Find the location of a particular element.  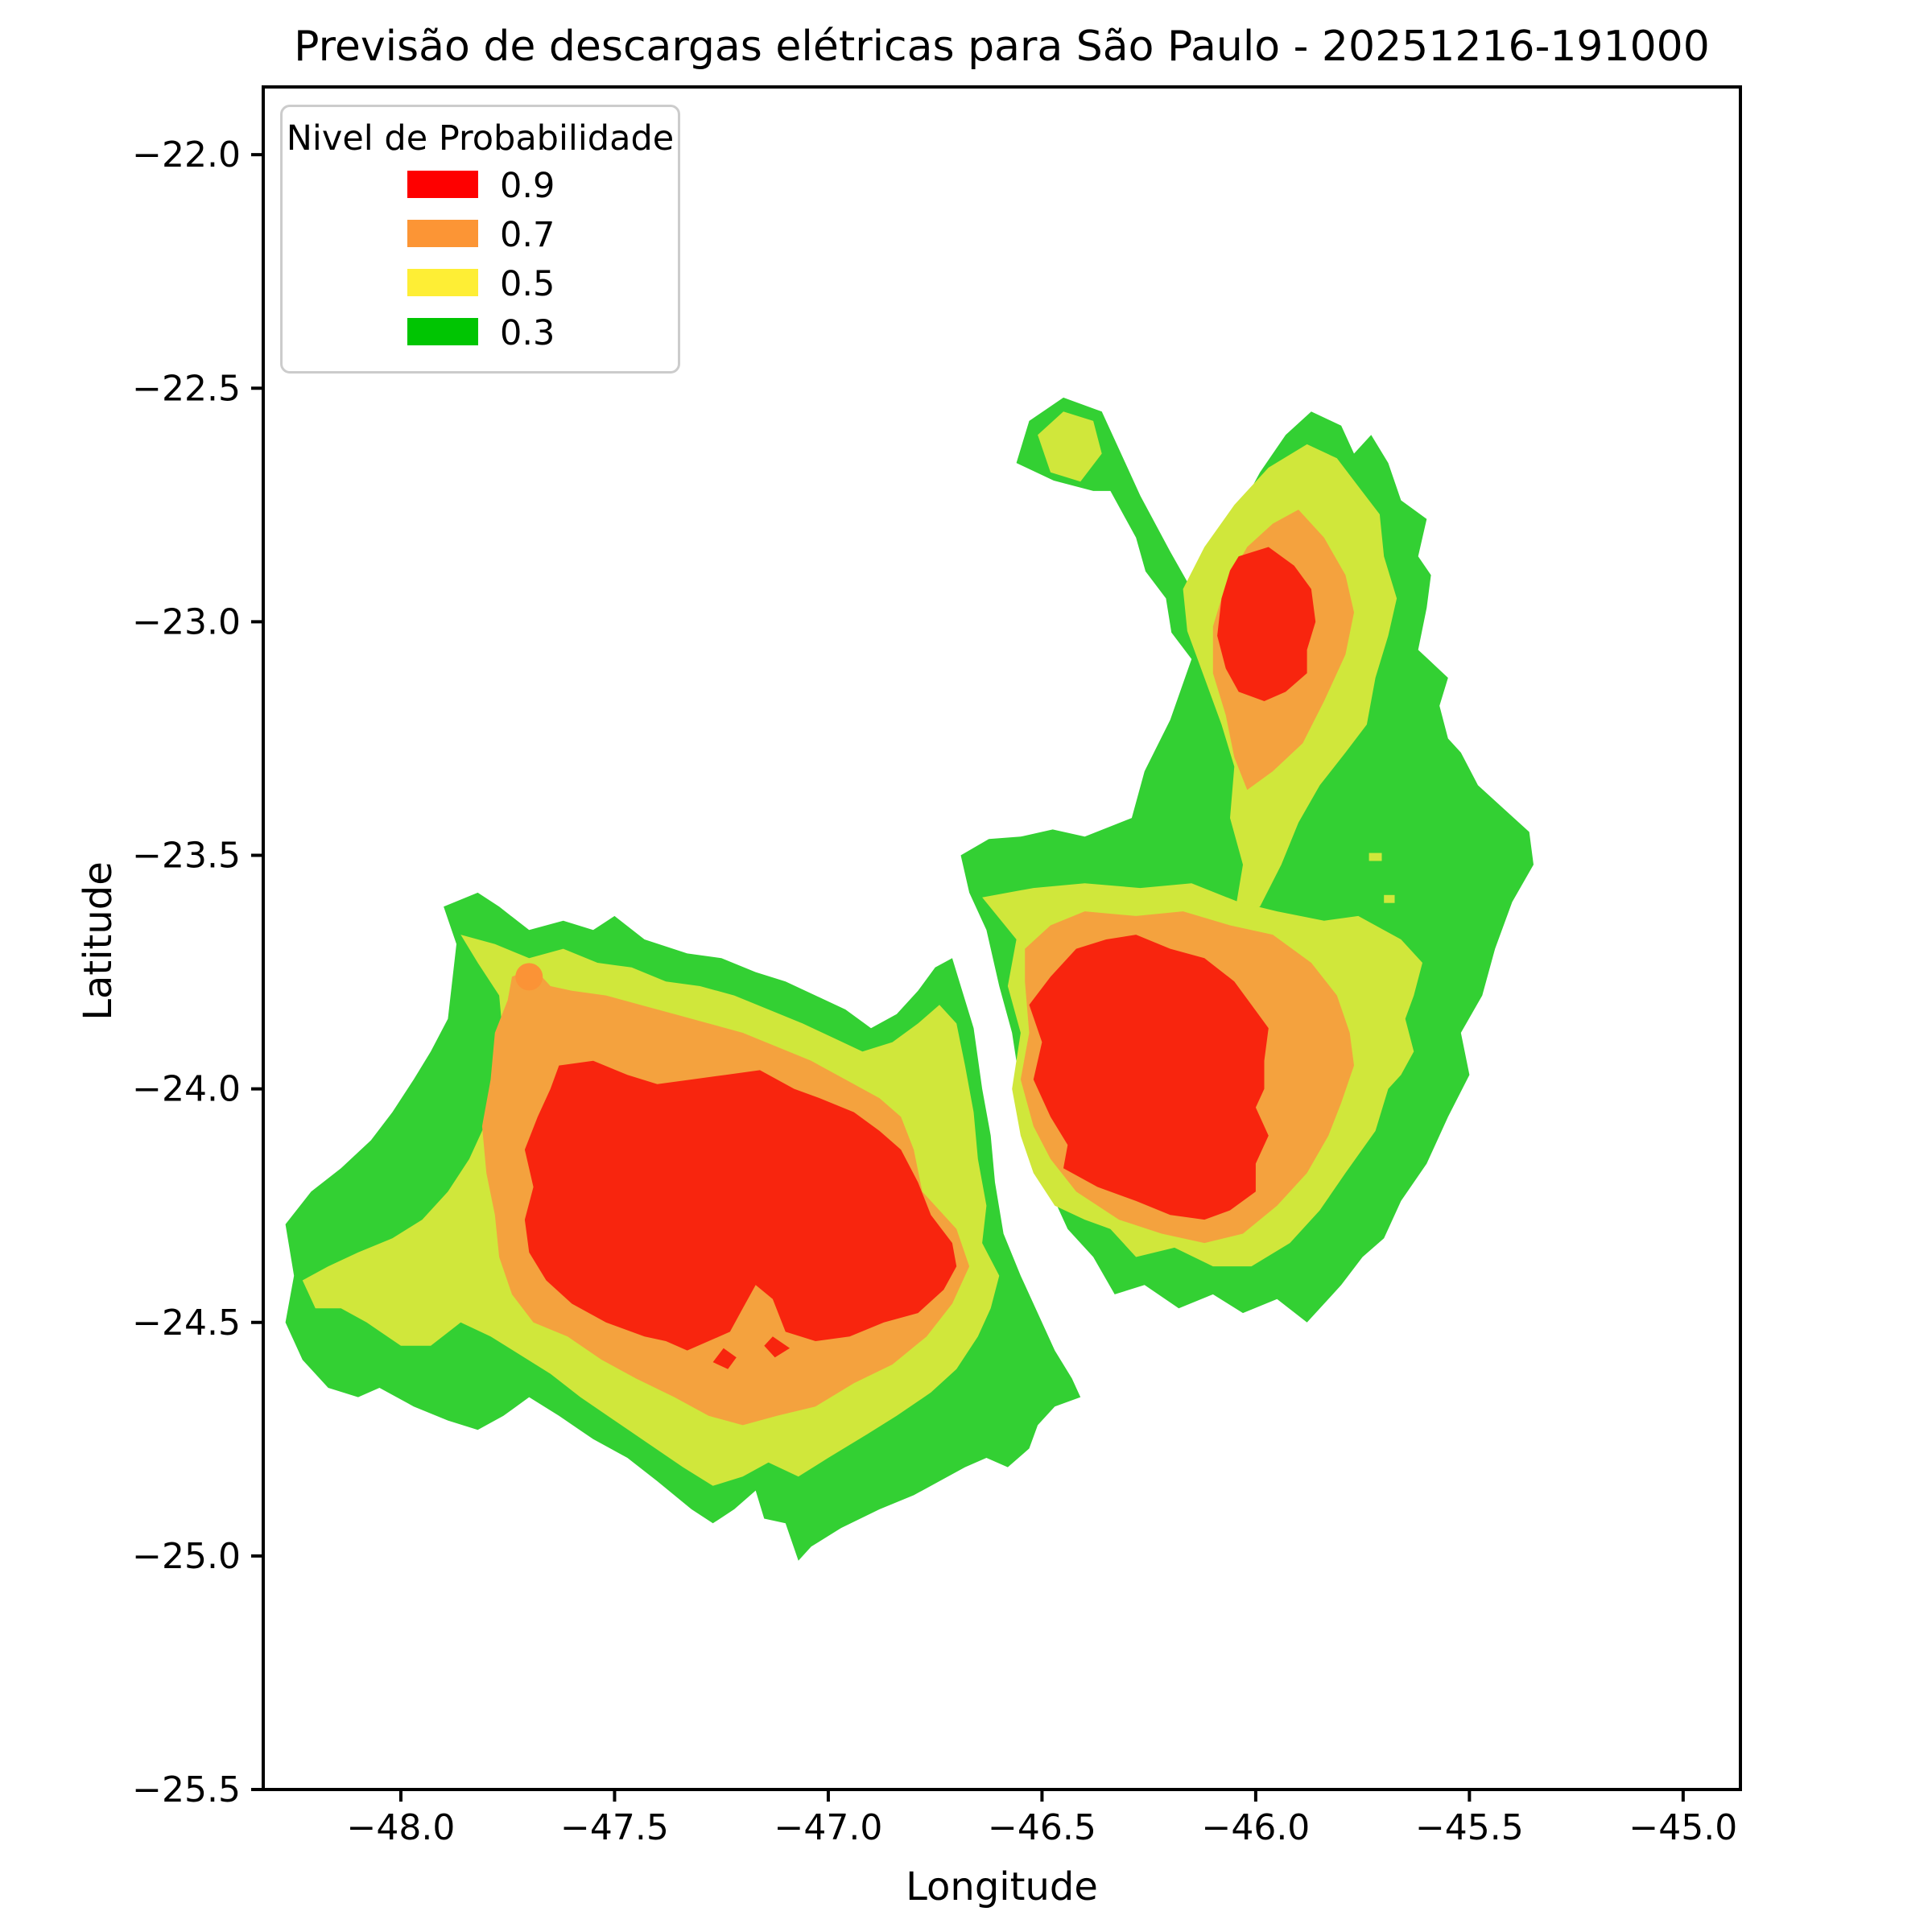

southwest-red-fragment-1-region is located at coordinates (724, 1358).